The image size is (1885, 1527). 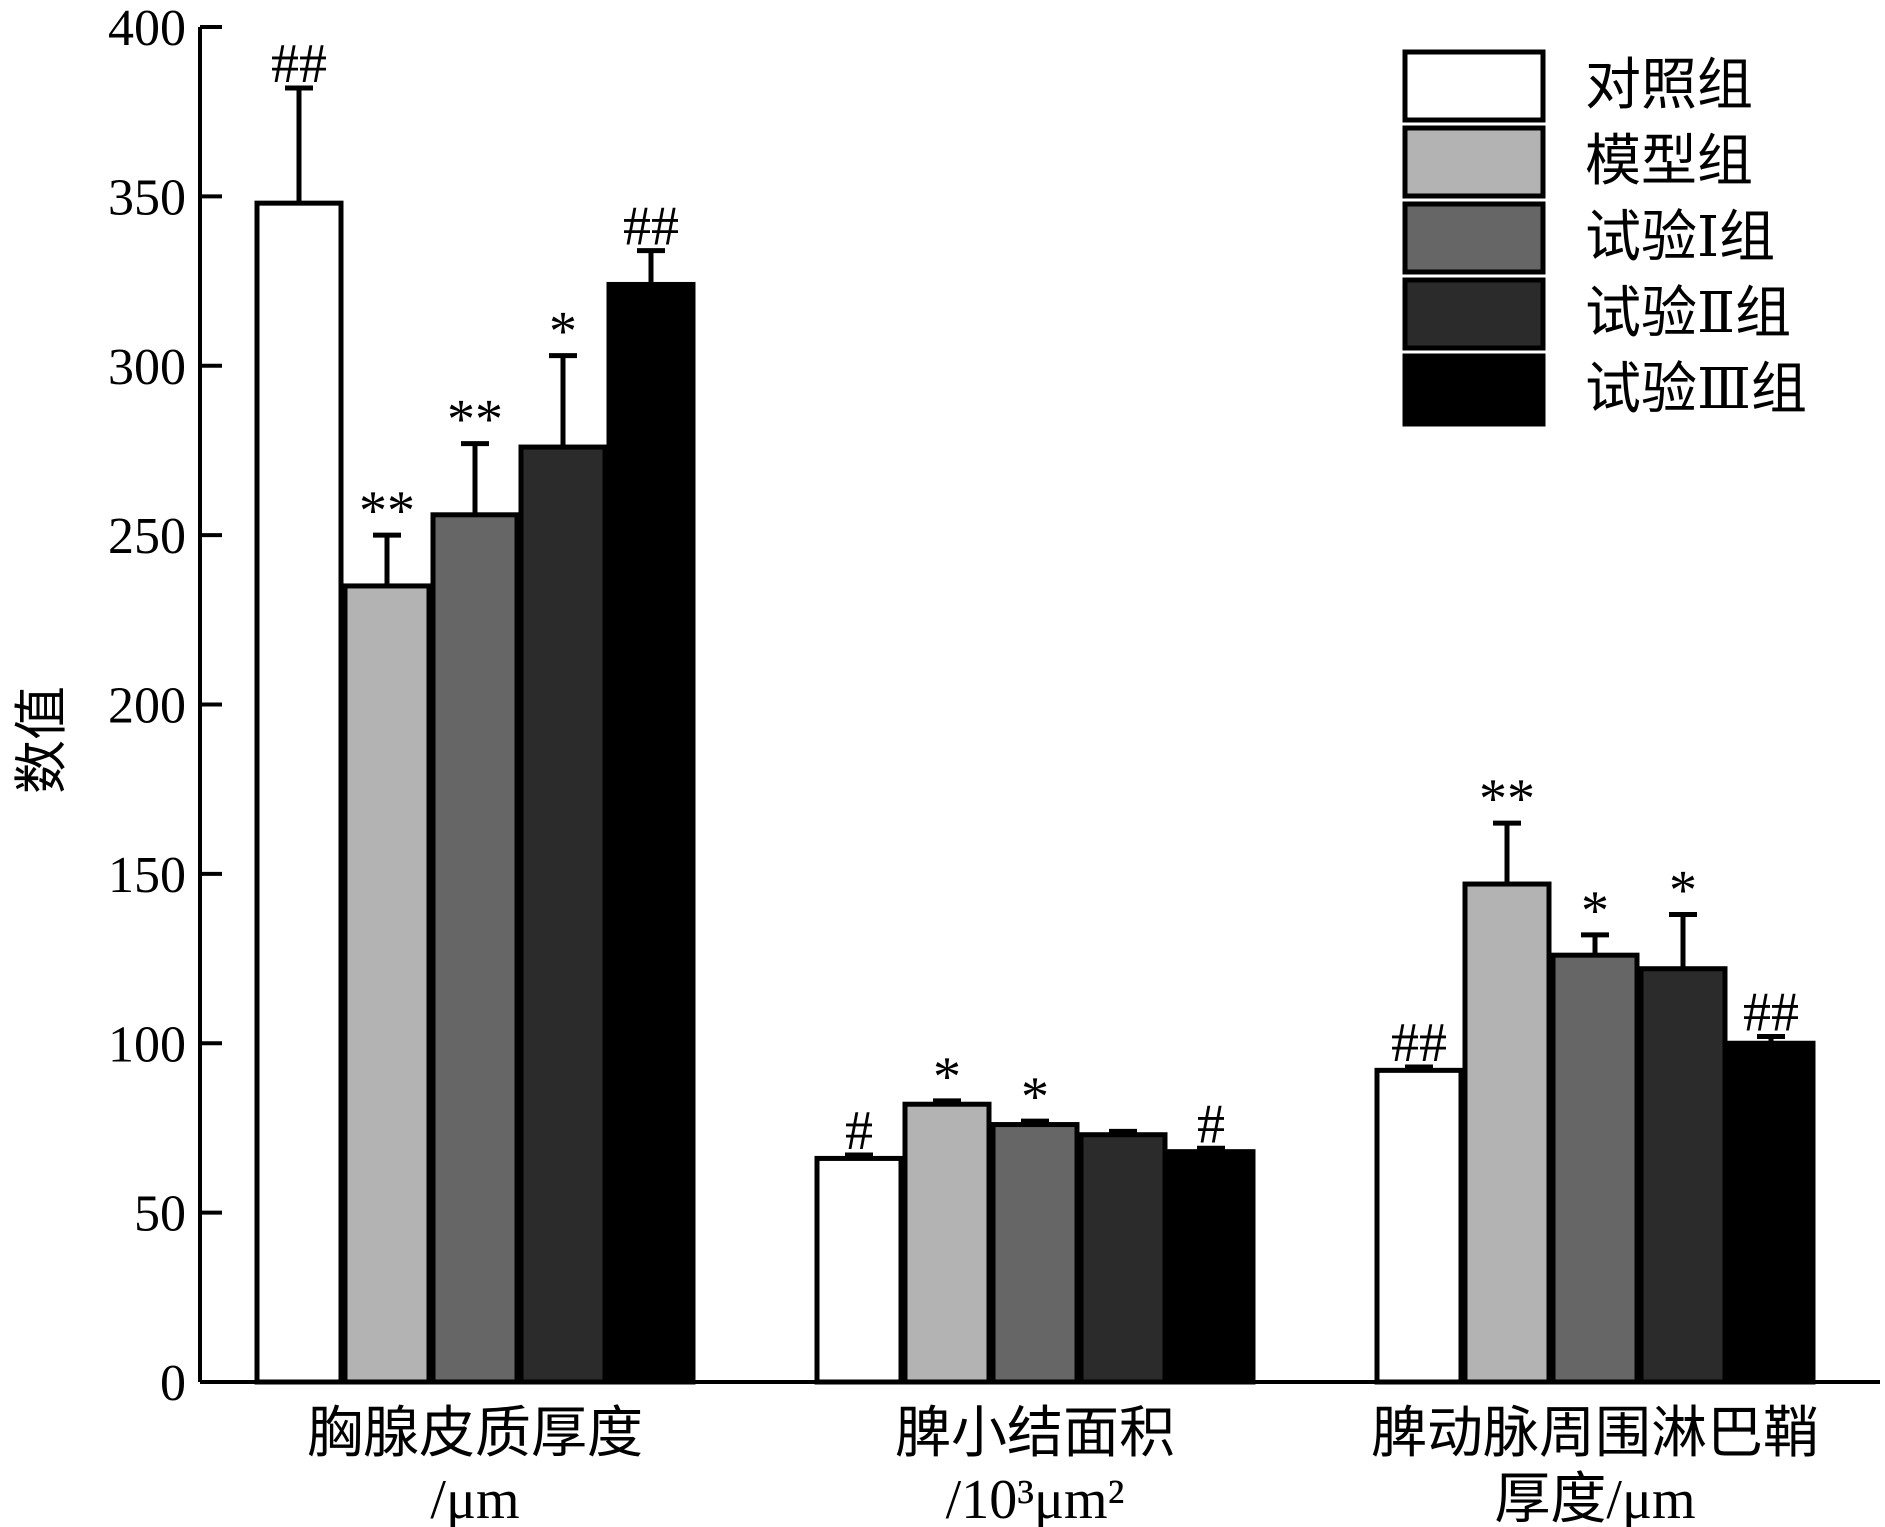 I want to click on x-tick-label-unit: 厚度/μm, so click(x=1594, y=1498).